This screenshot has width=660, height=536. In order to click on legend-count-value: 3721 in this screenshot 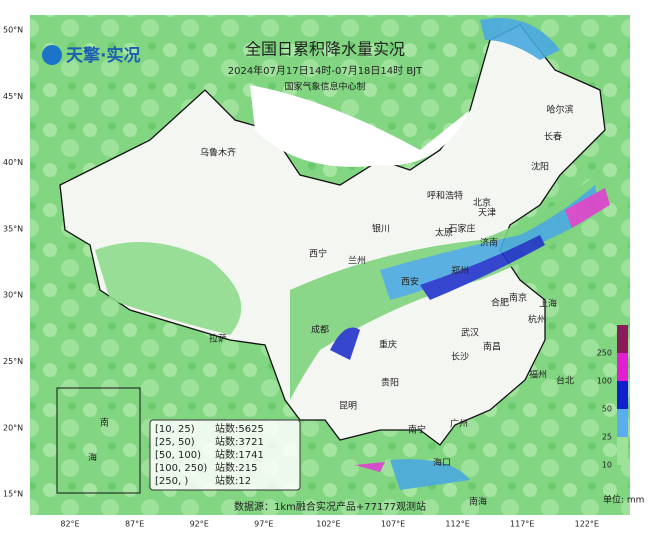, I will do `click(250, 442)`.